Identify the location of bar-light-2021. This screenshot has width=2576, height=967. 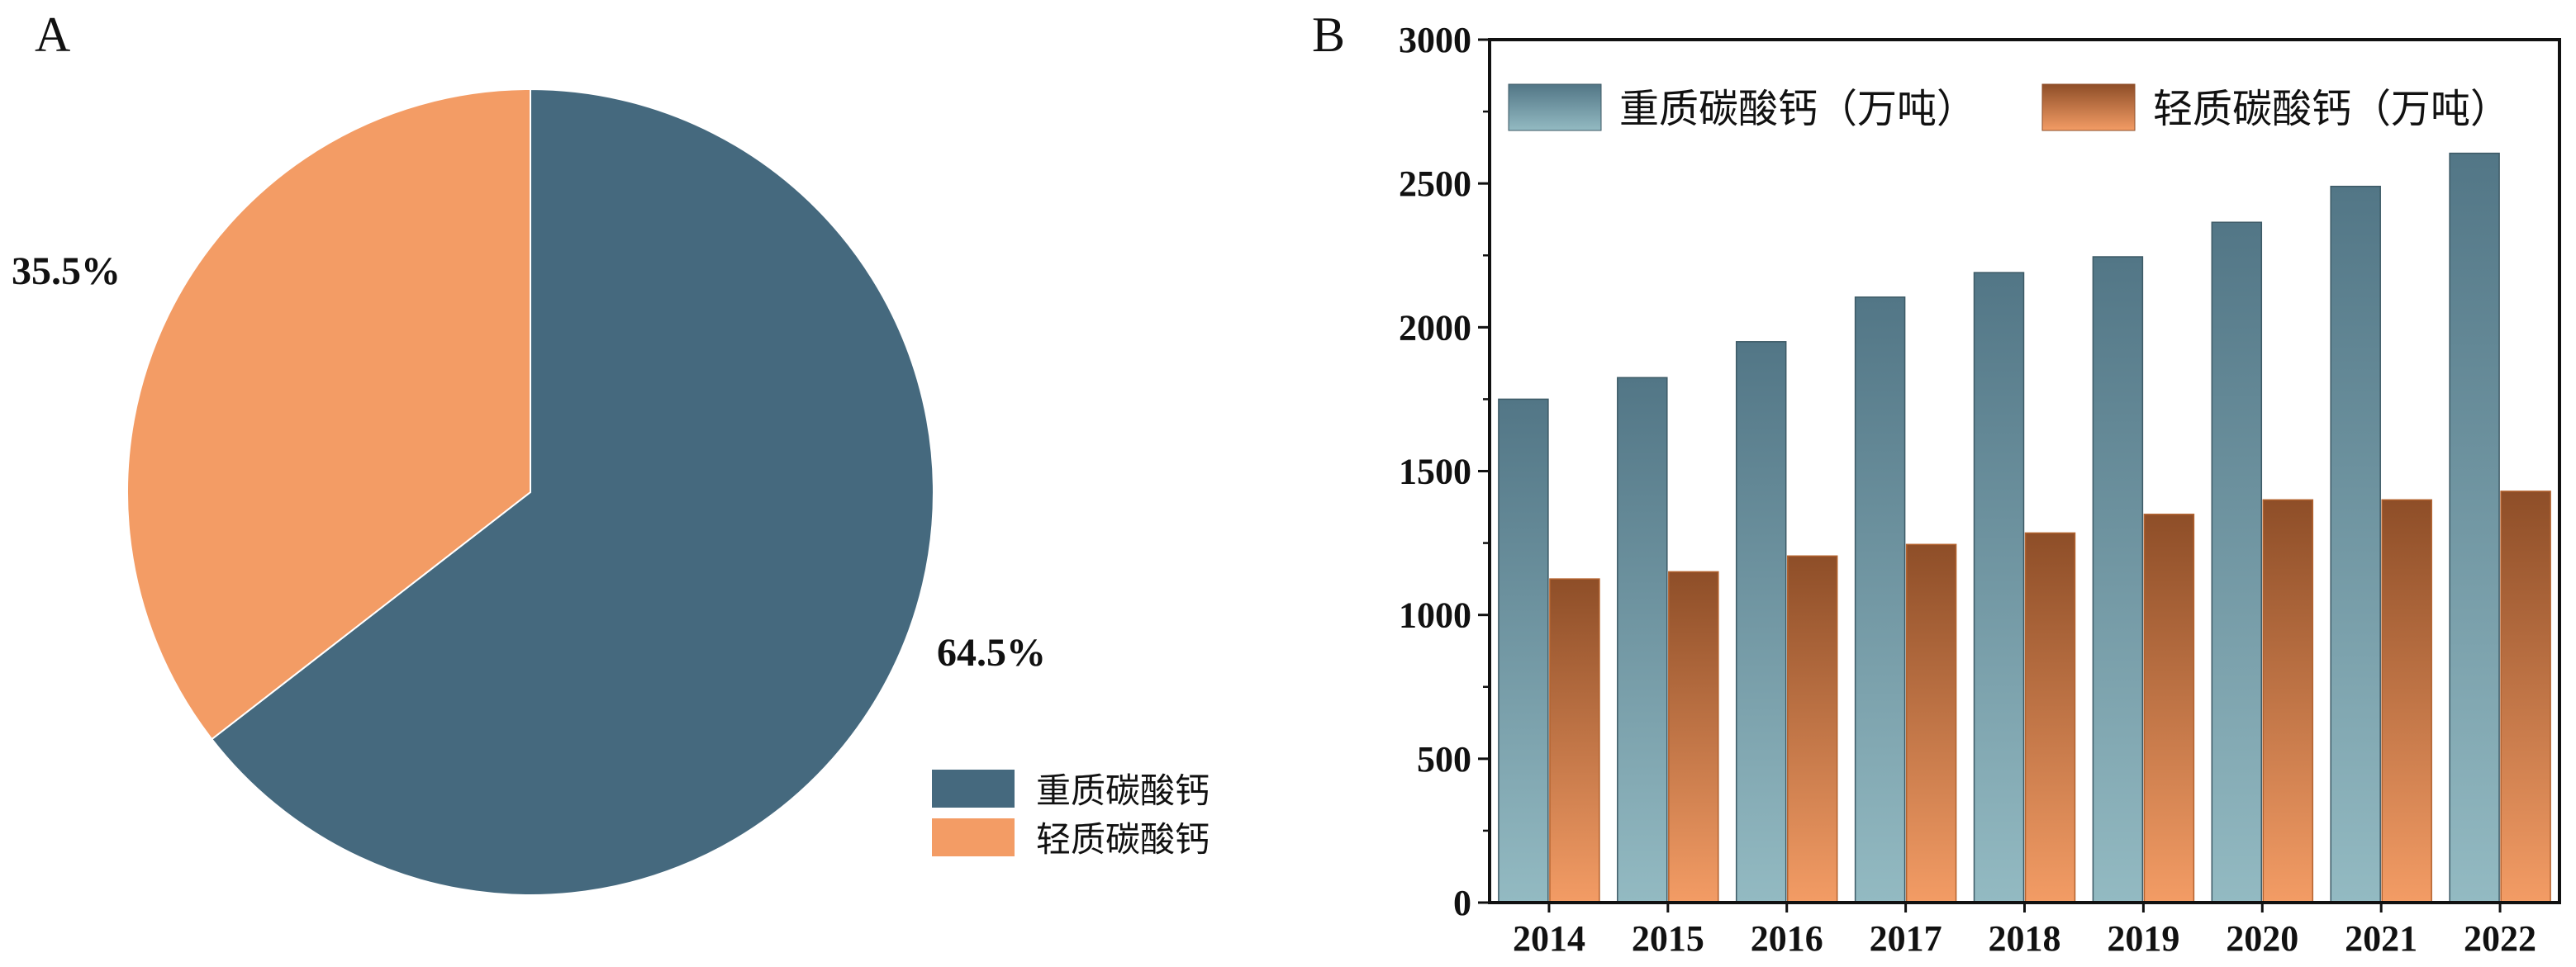
(2406, 701).